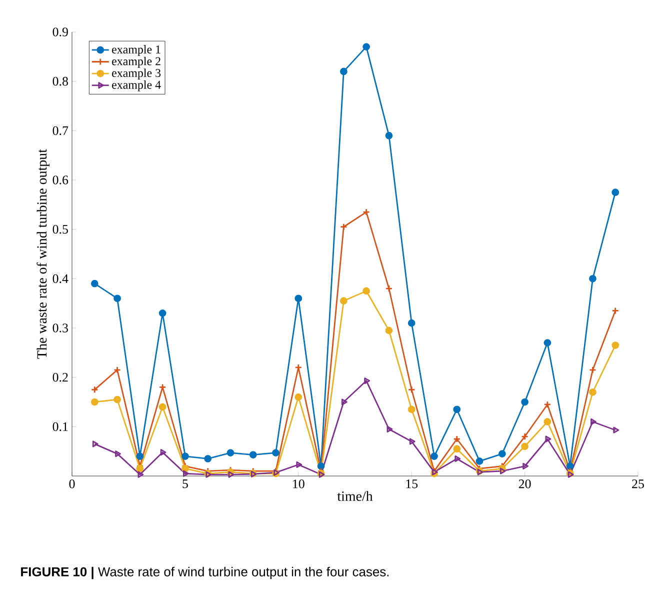  What do you see at coordinates (60, 180) in the screenshot?
I see `y-tick-label: 0.6` at bounding box center [60, 180].